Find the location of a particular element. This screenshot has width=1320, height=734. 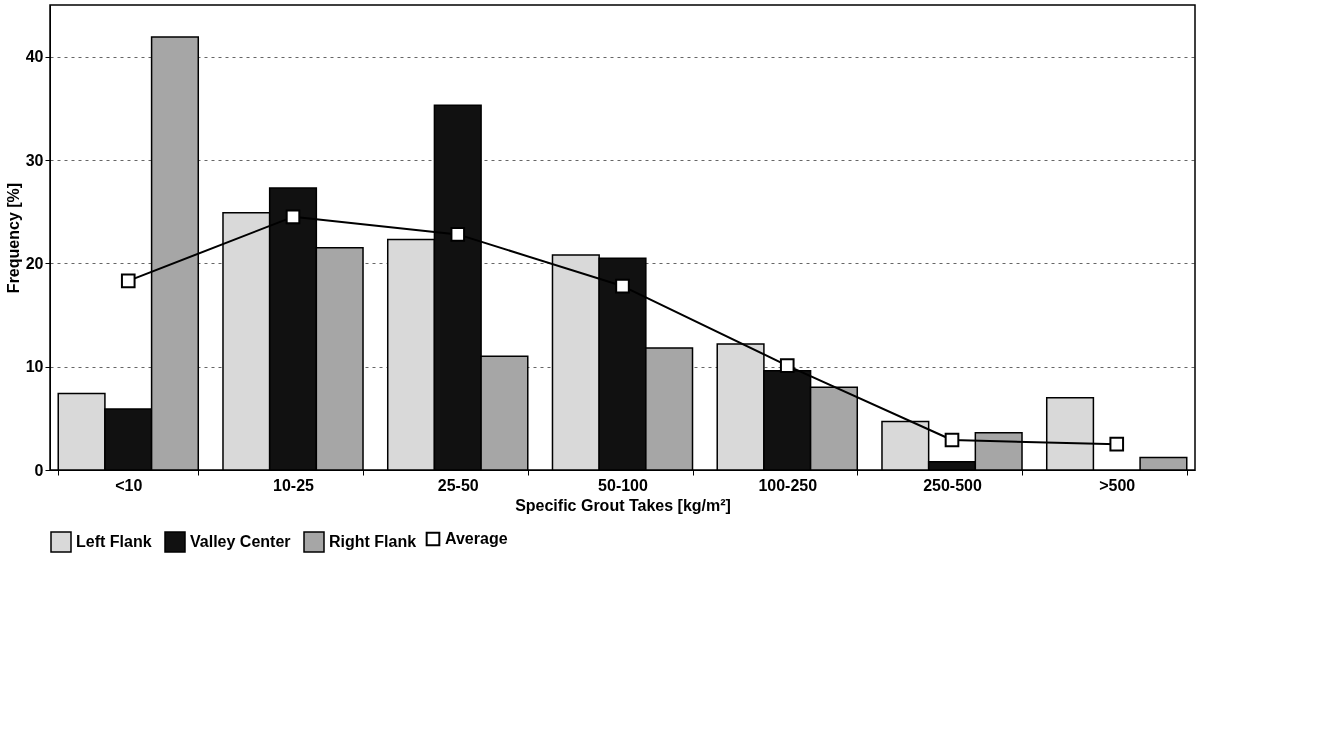

x-tick-label: <10 is located at coordinates (129, 485).